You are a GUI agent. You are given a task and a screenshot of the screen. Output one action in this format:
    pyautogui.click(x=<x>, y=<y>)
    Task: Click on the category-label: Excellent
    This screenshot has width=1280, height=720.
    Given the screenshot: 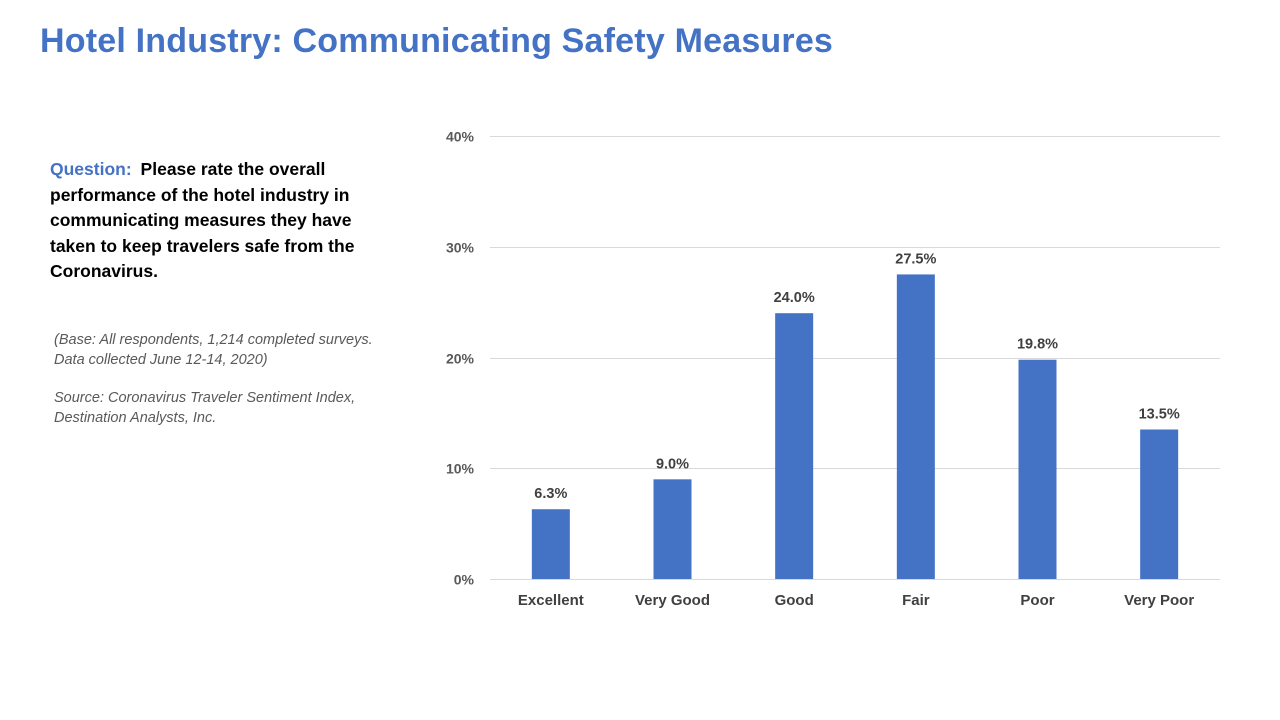 What is the action you would take?
    pyautogui.click(x=551, y=600)
    